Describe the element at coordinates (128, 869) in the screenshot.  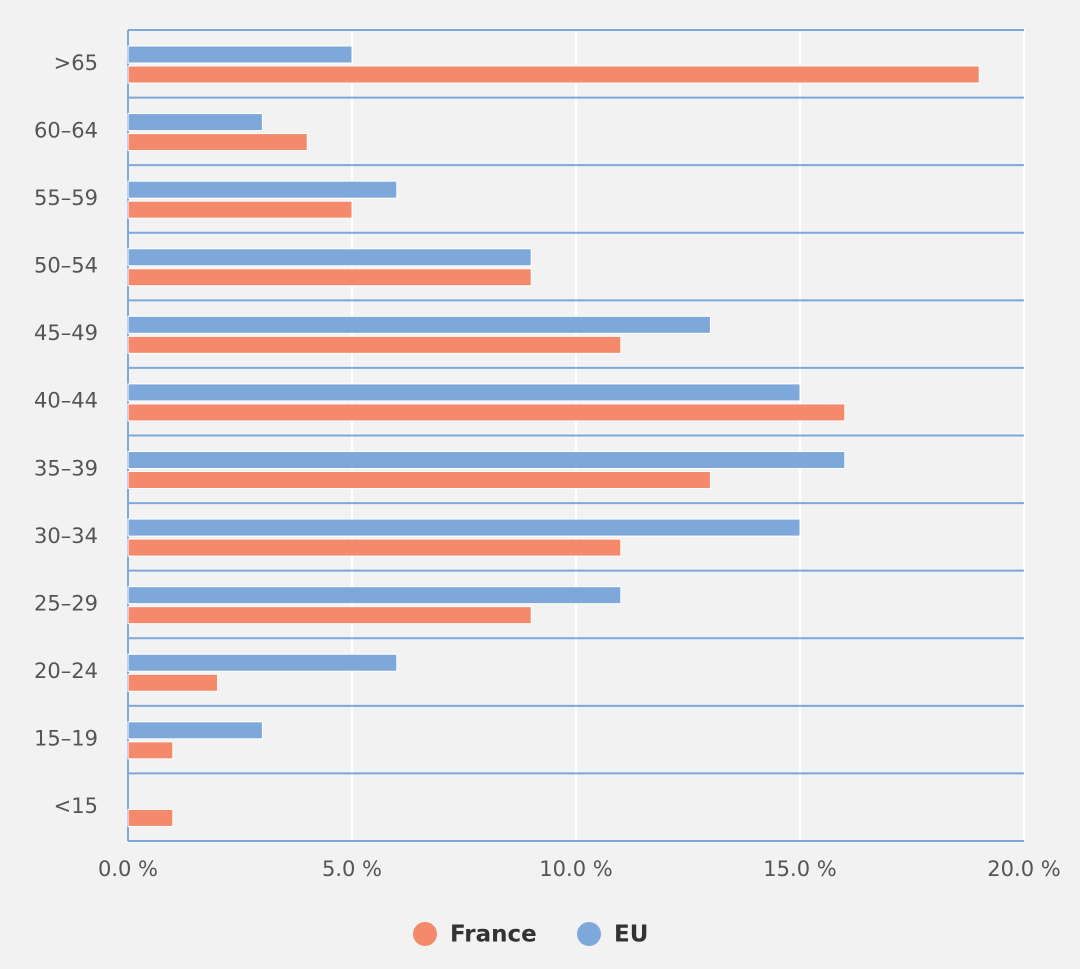
I see `x-tick-label: 0.0 %` at that location.